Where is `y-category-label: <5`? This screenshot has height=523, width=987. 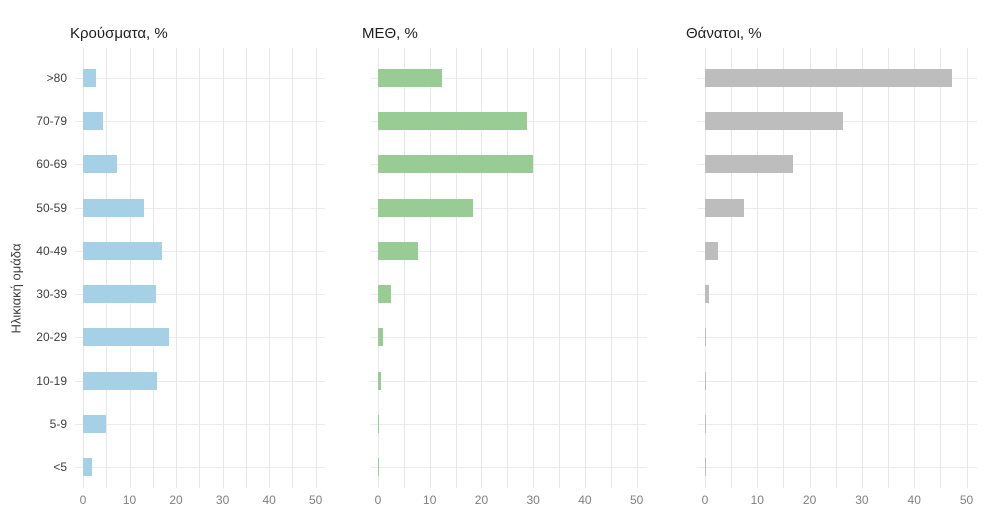 y-category-label: <5 is located at coordinates (60, 466).